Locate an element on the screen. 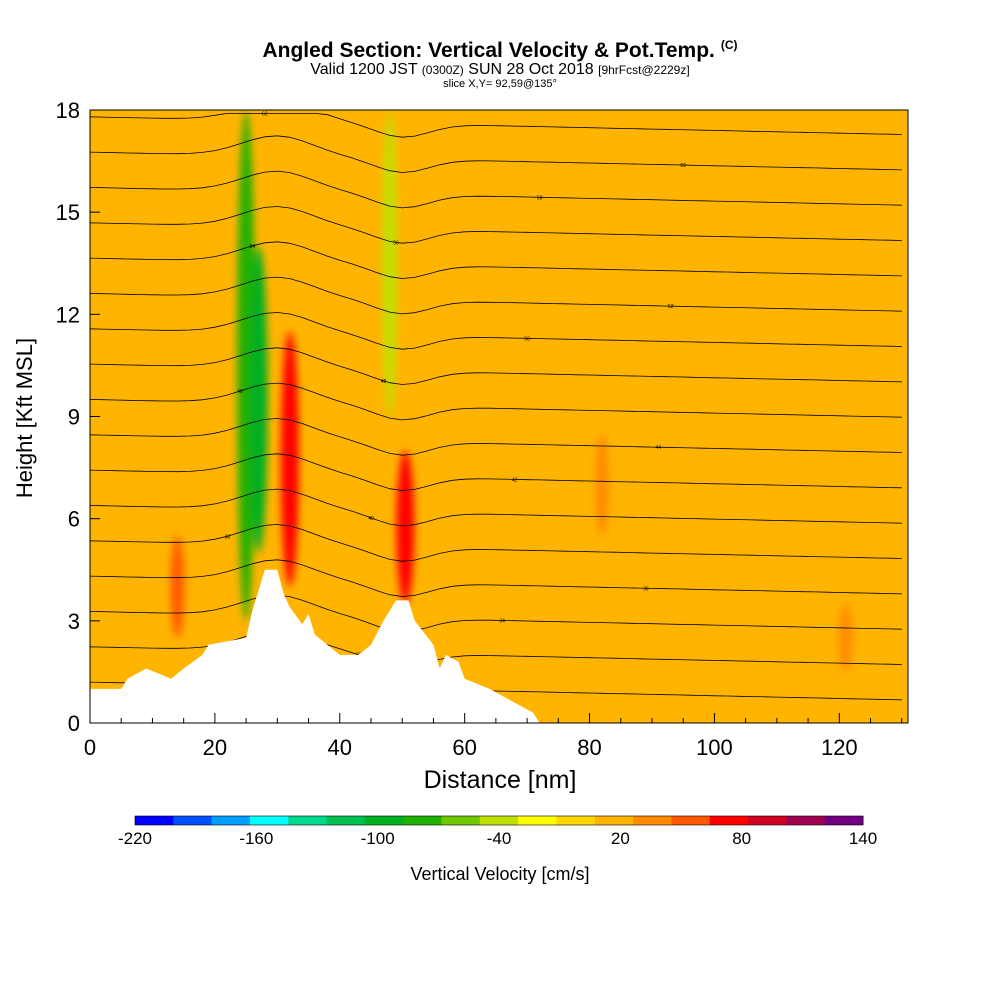  y-axis: 0 3 6 9 12 15 18 is located at coordinates (78, 417).